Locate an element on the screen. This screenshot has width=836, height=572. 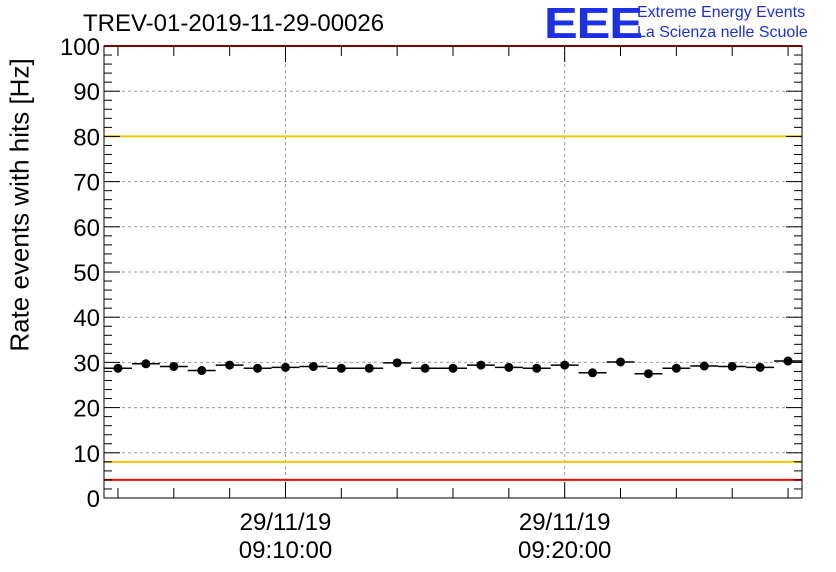
logo-subtitle-1: Extreme Energy Events is located at coordinates (721, 12).